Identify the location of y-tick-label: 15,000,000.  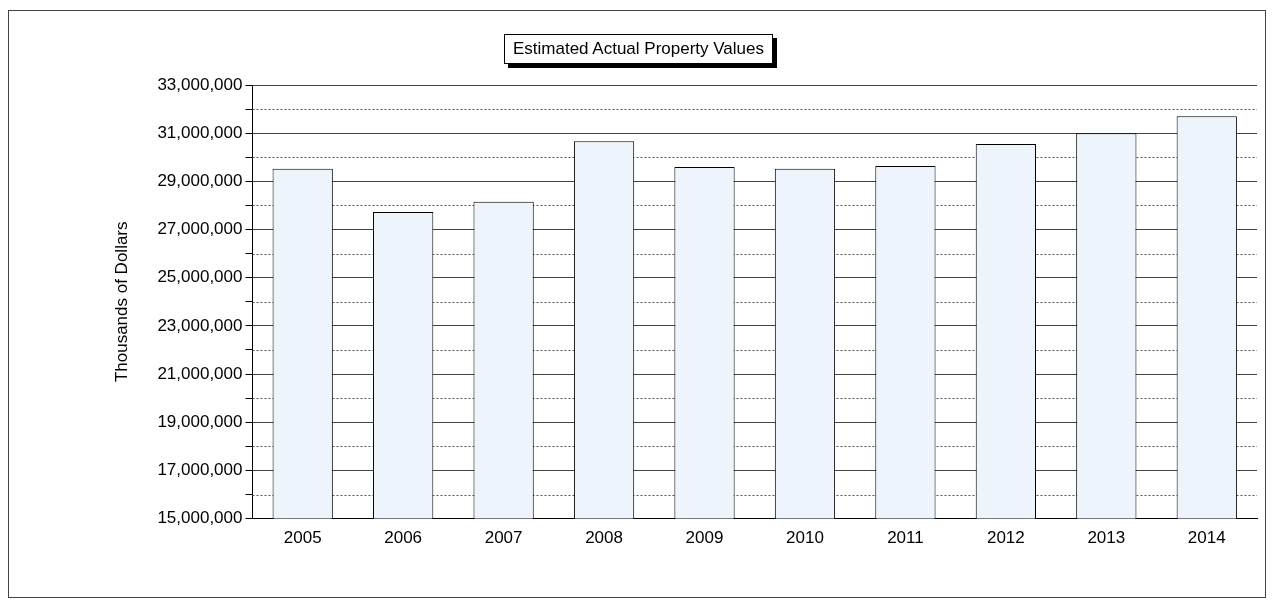
(200, 518).